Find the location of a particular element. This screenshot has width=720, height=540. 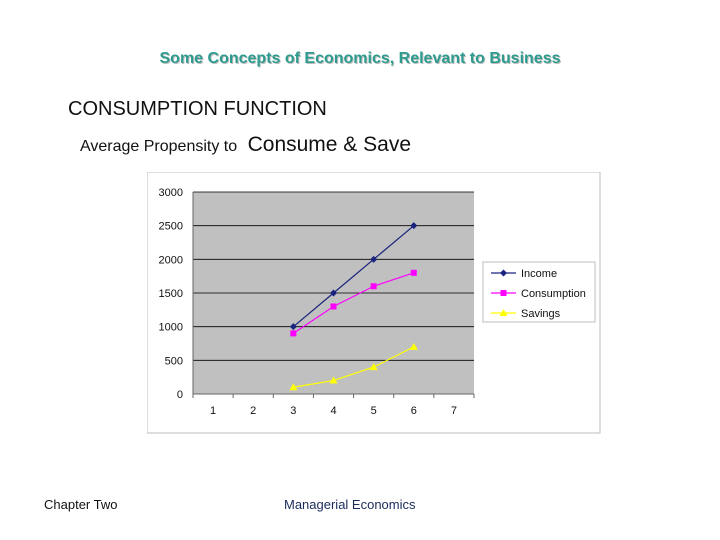

x-tick-labels: 1 2 3 4 5 6 7 is located at coordinates (333, 411).